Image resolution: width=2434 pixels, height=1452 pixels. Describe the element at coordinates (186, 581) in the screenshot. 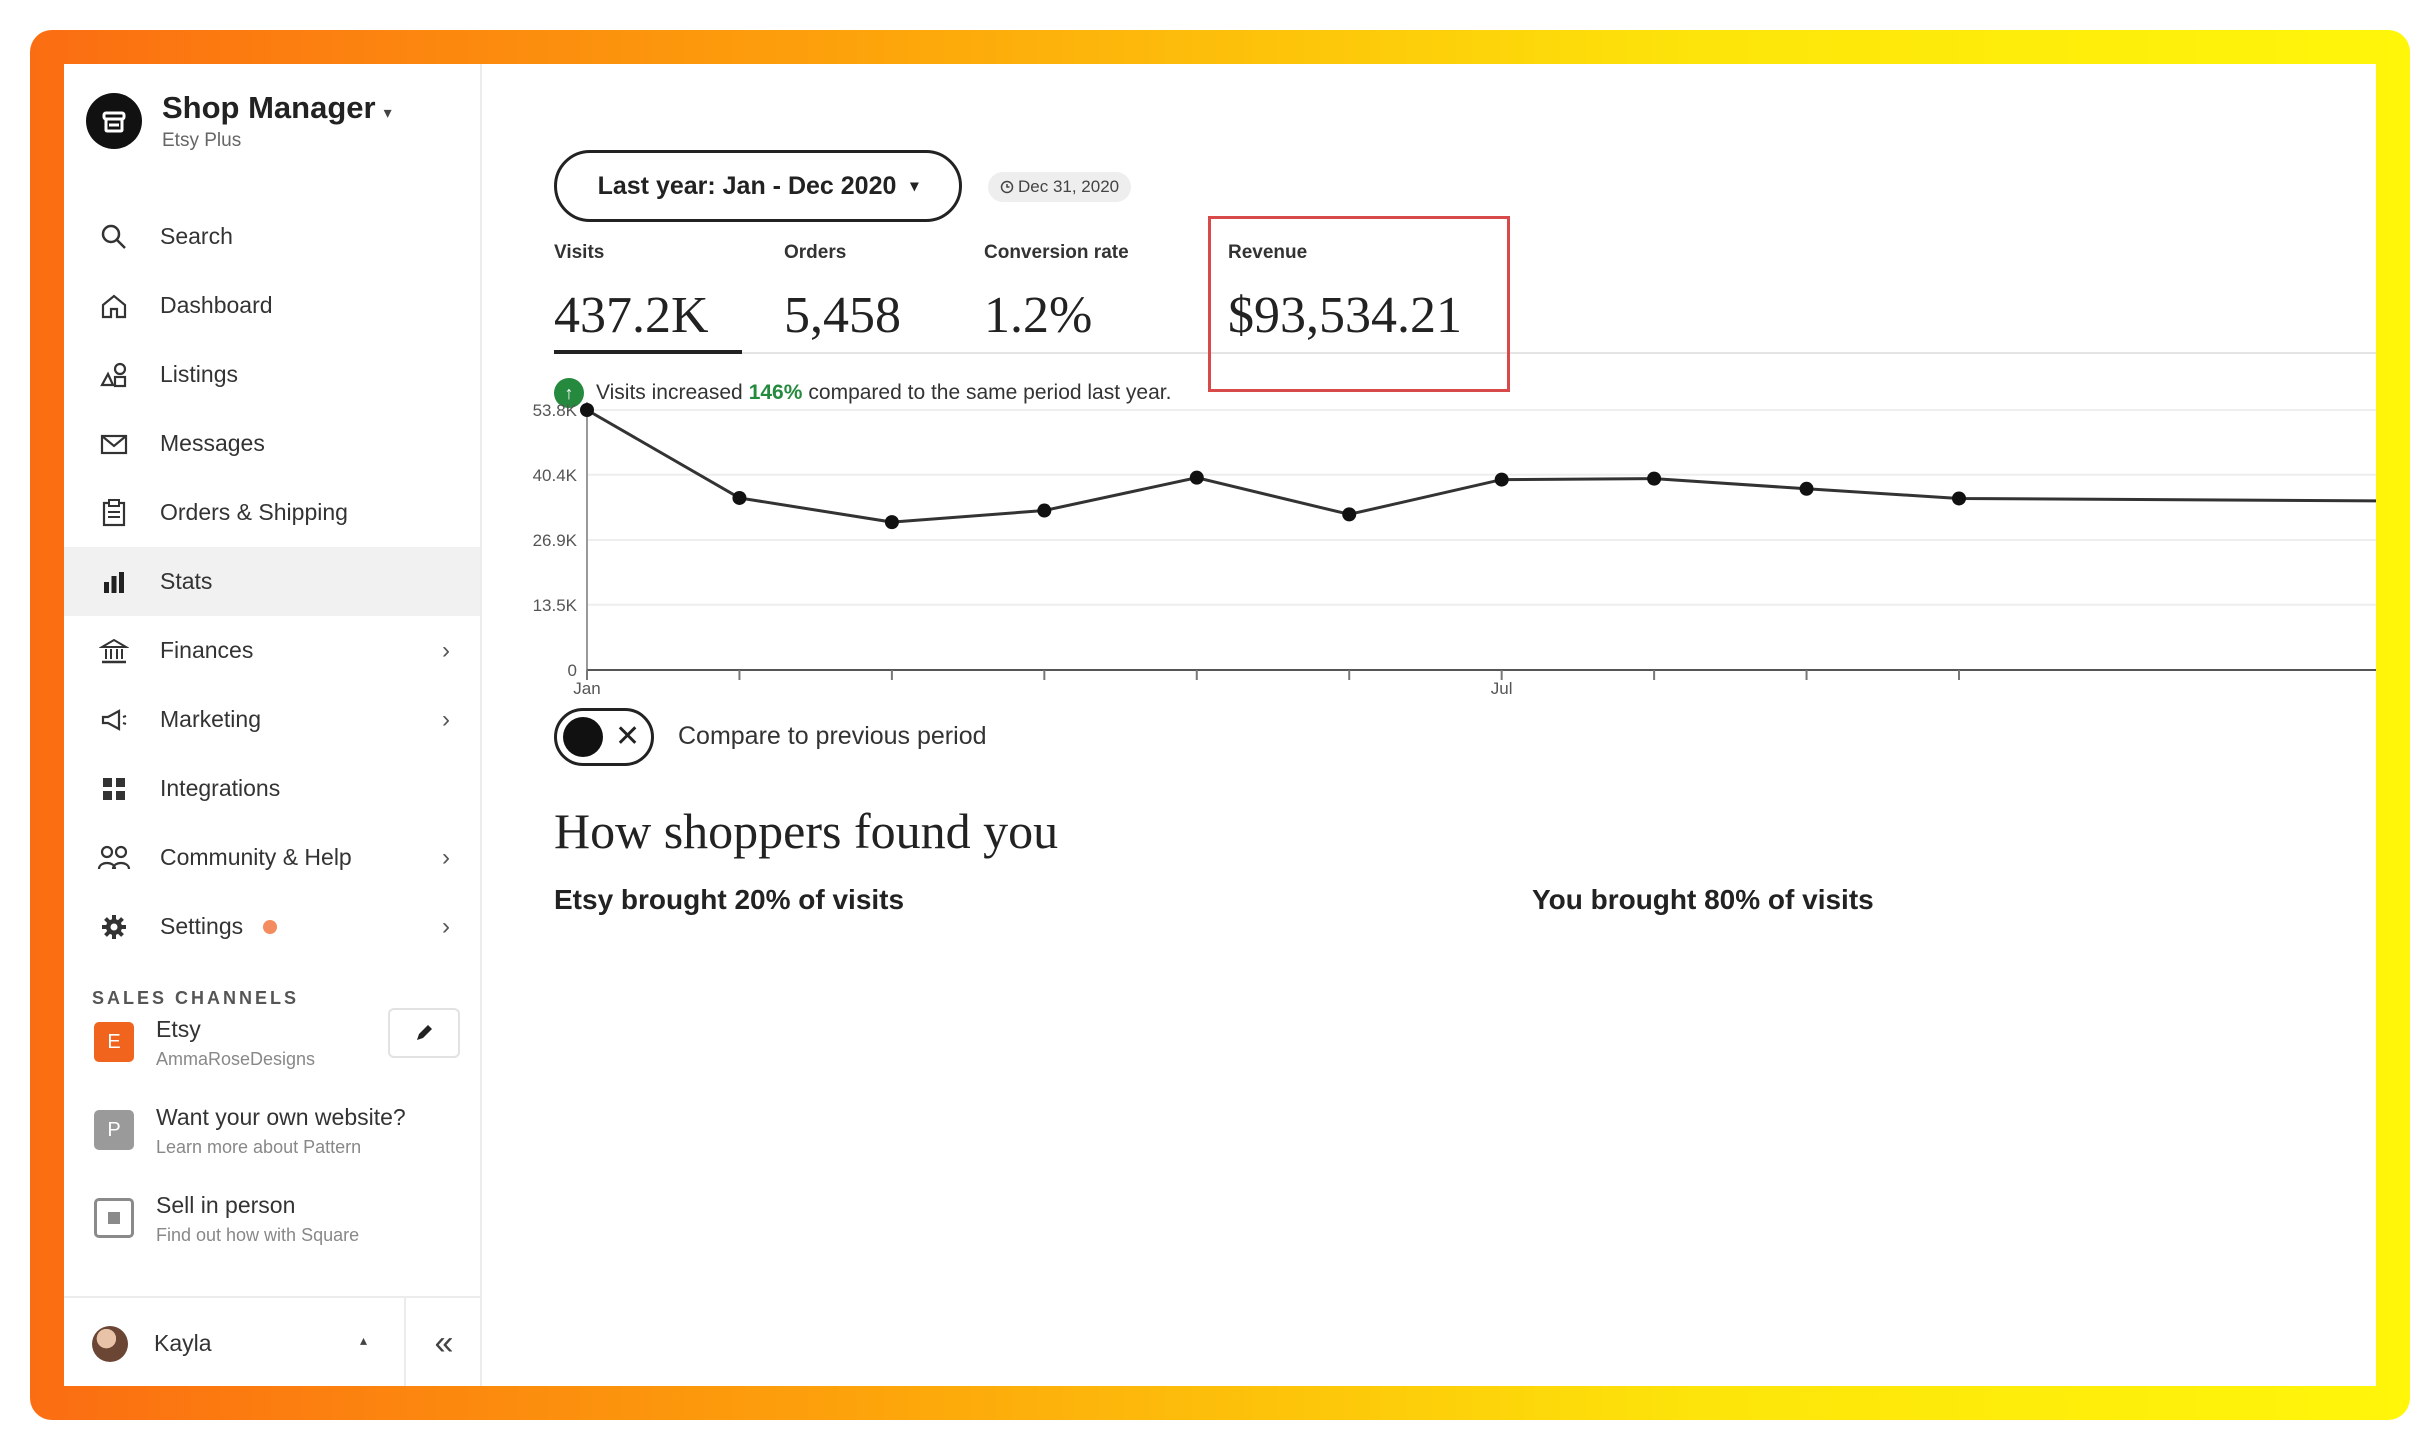

I see `sidebar-item-label: Stats` at that location.